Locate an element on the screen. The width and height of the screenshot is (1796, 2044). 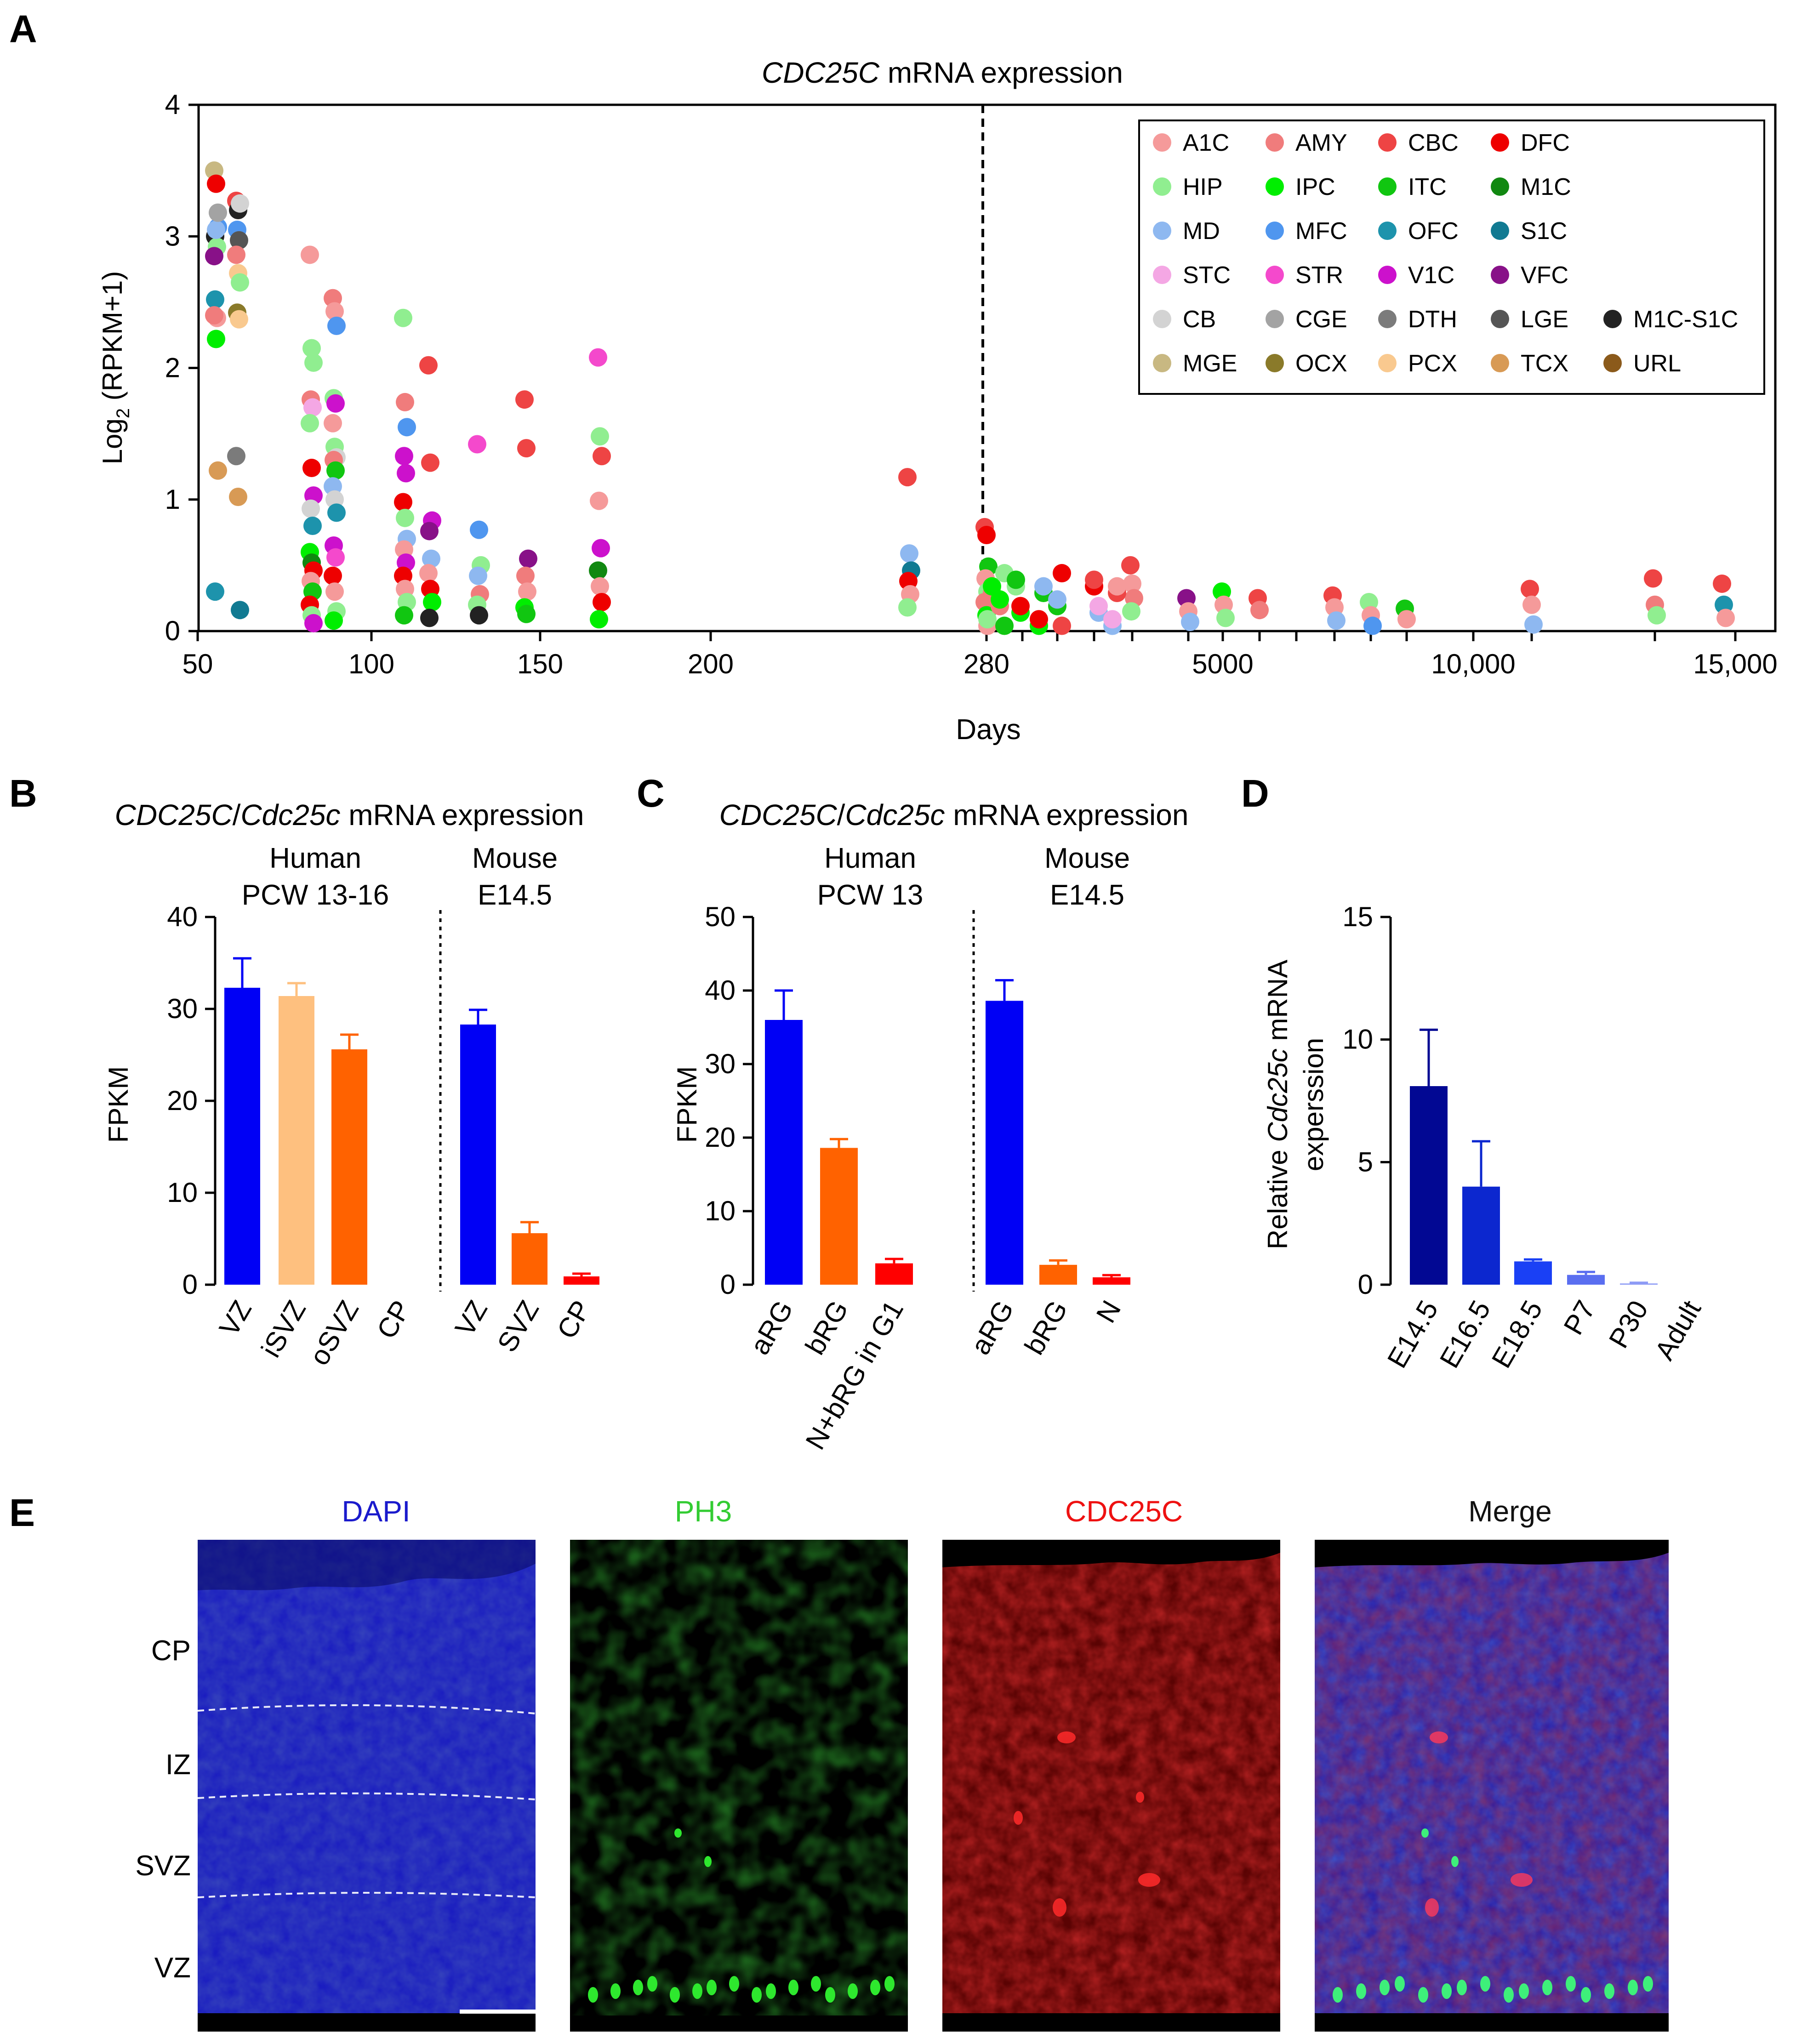
legend-label-cge: CGE is located at coordinates (1321, 319).